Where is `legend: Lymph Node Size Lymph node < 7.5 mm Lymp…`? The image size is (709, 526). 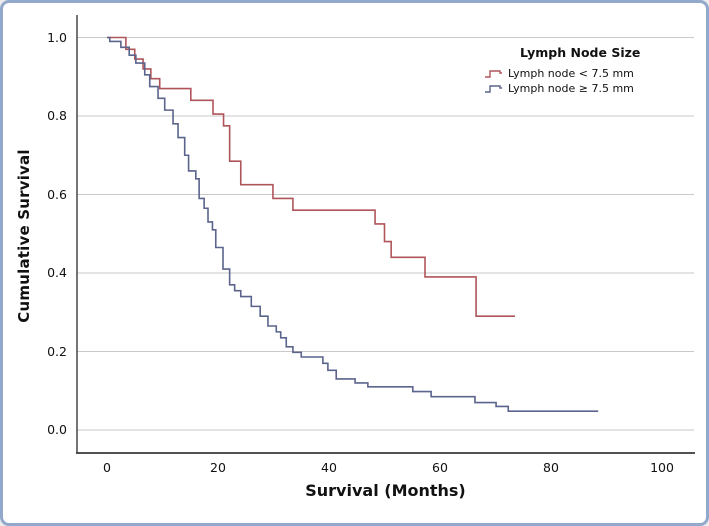 legend: Lymph Node Size Lymph node < 7.5 mm Lymp… is located at coordinates (562, 70).